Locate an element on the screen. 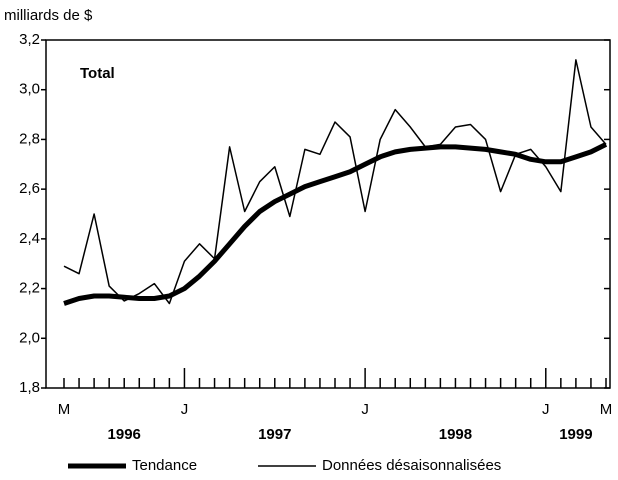  y-tick-label: 2,2 is located at coordinates (29, 288).